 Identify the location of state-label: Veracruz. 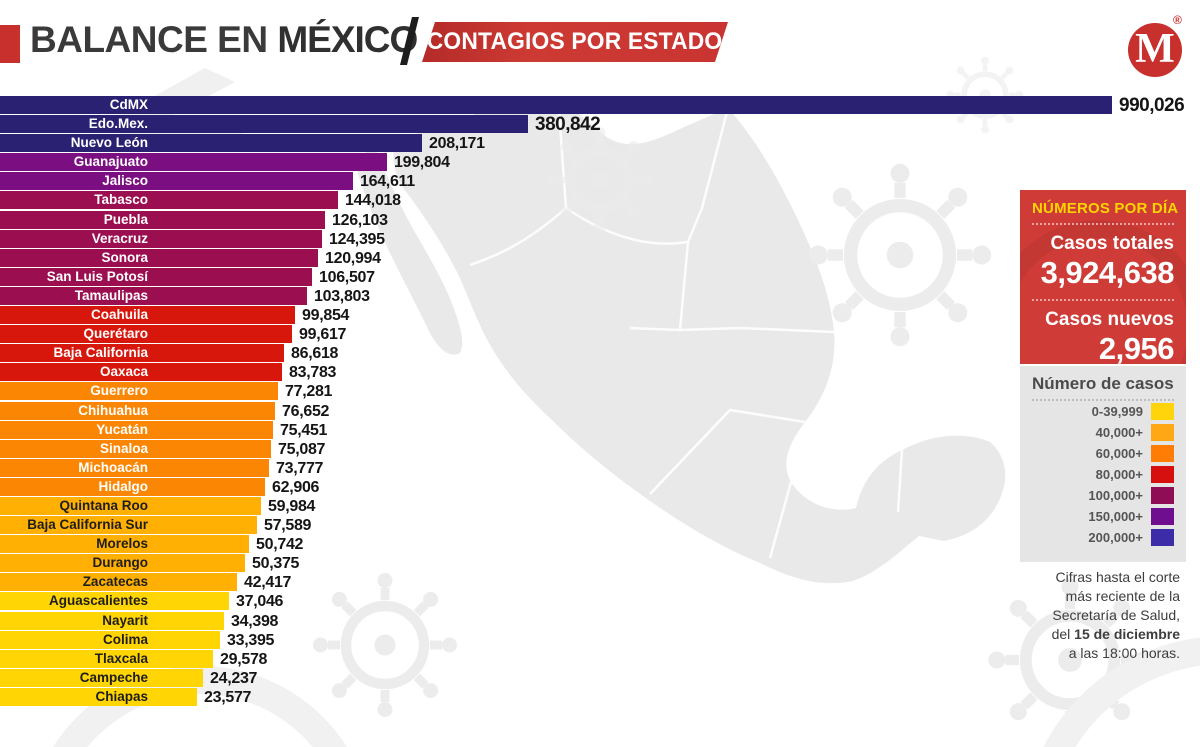
(119, 238).